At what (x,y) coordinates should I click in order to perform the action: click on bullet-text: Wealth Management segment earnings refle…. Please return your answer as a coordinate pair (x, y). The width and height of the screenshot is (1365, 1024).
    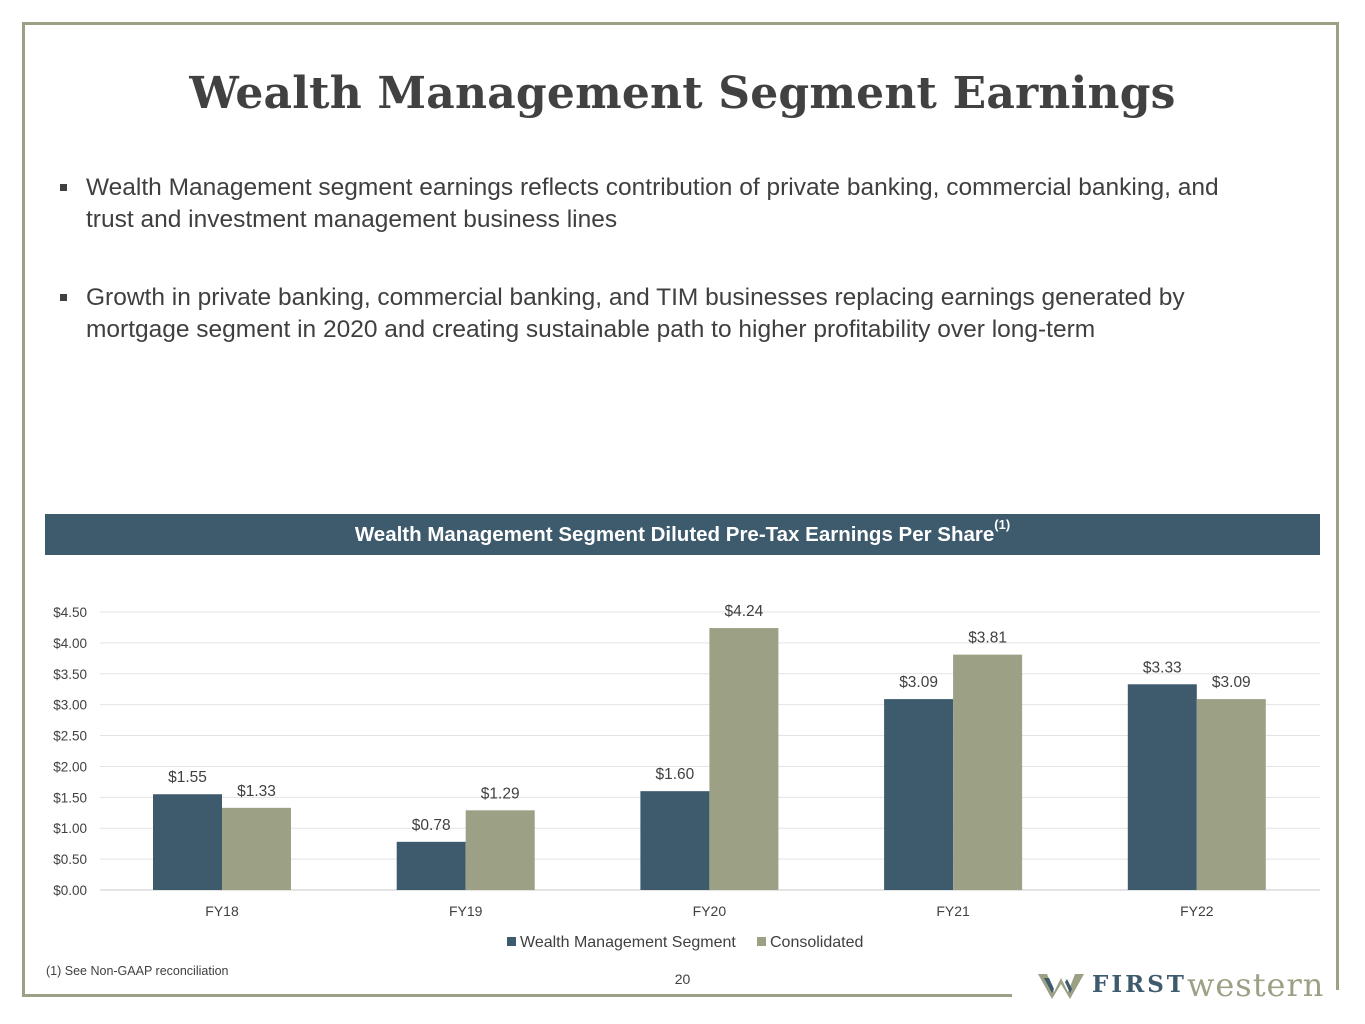
    Looking at the image, I should click on (652, 203).